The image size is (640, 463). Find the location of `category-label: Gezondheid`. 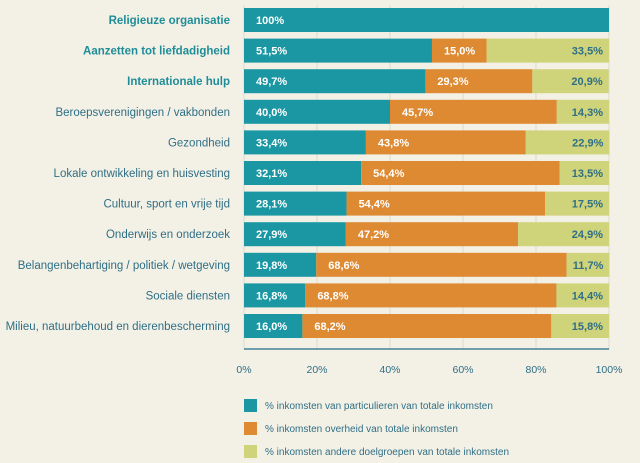

category-label: Gezondheid is located at coordinates (199, 143).